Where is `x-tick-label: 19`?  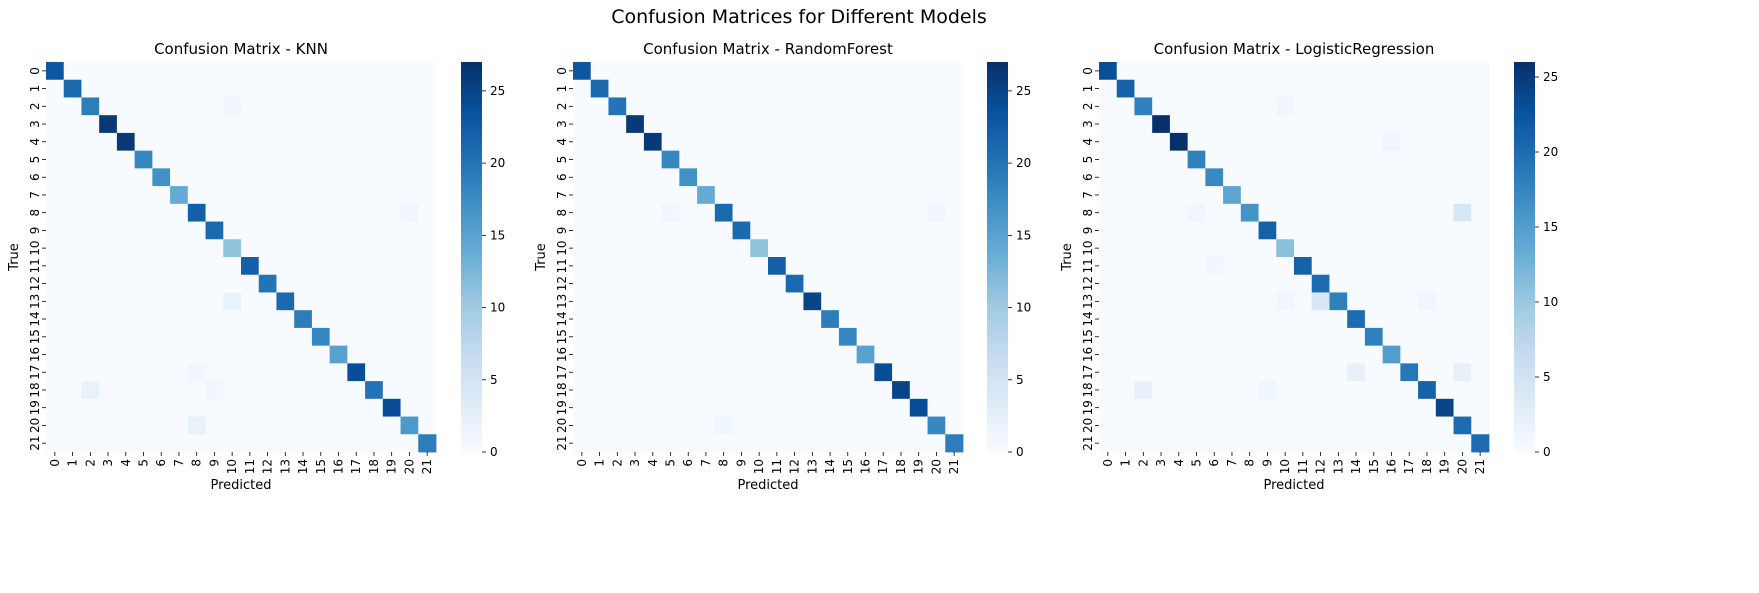
x-tick-label: 19 is located at coordinates (392, 466).